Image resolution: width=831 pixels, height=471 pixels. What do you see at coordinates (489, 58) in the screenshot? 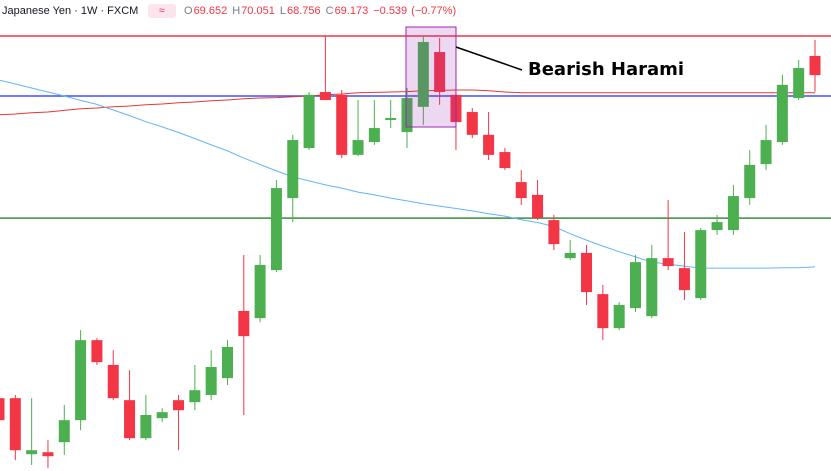
I see `annotation-arrow` at bounding box center [489, 58].